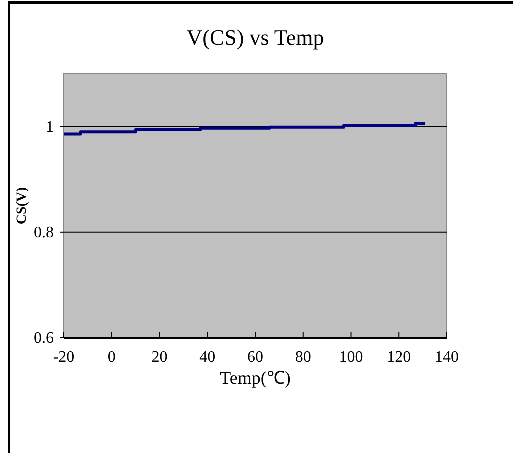 This screenshot has height=453, width=513. I want to click on x-tick-label: 20, so click(160, 357).